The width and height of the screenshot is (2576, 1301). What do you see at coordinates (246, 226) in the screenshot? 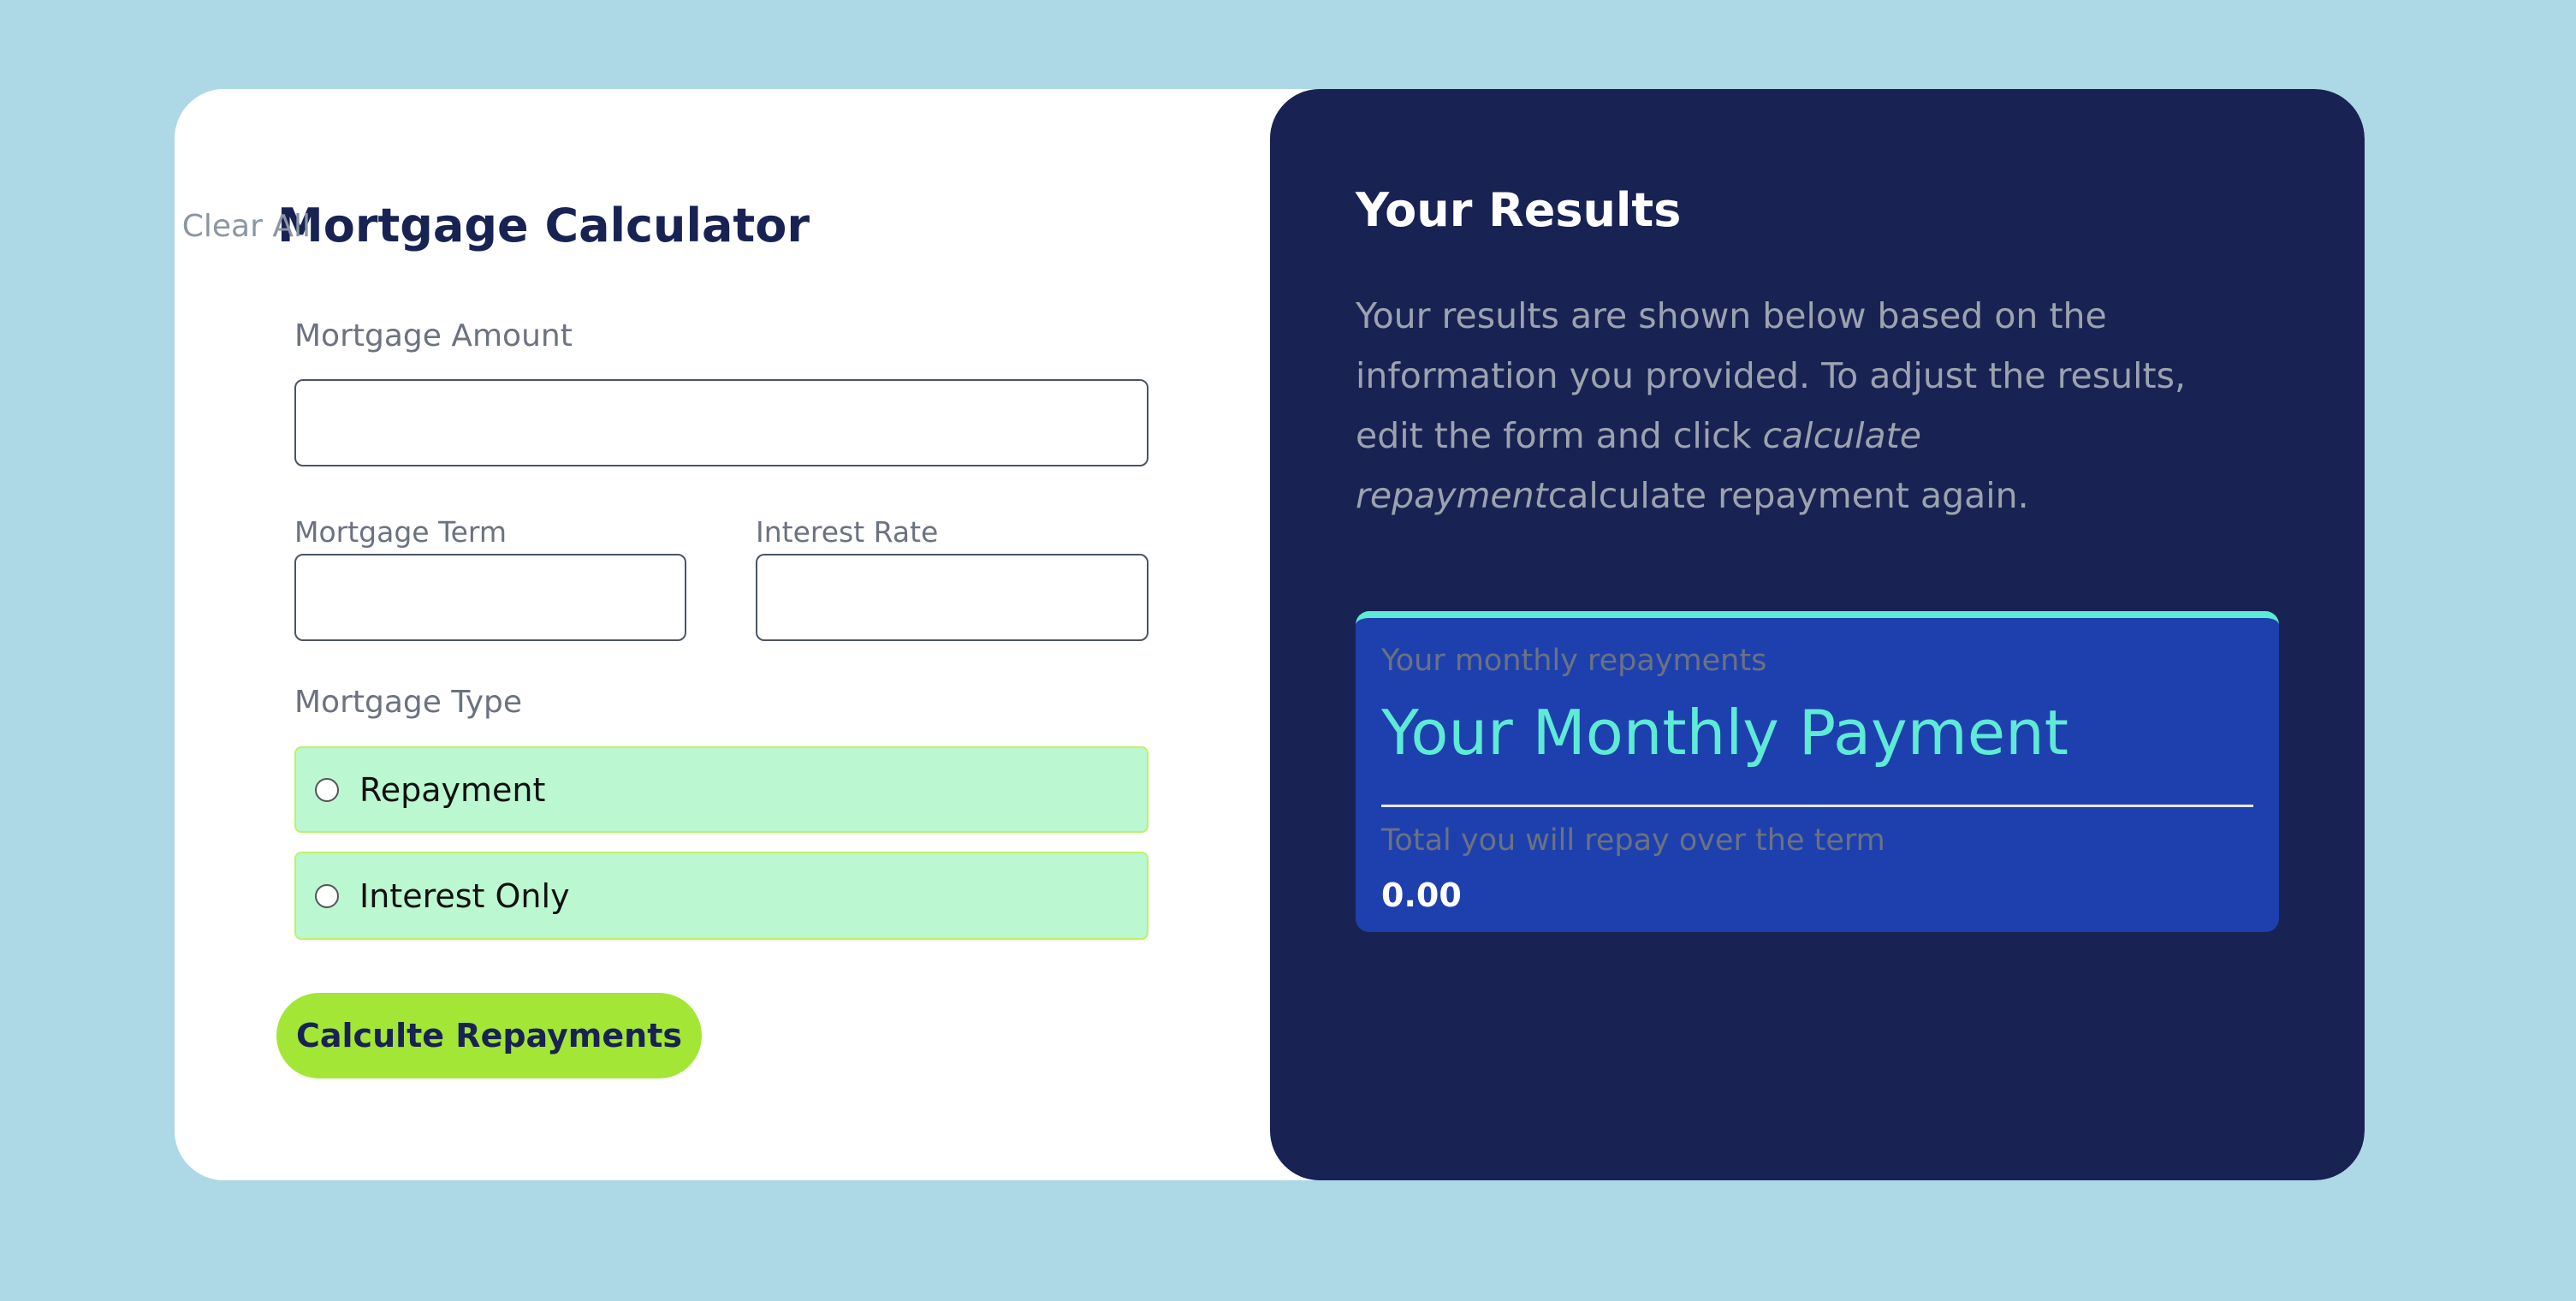
I see `clear-all-link: Clear All` at bounding box center [246, 226].